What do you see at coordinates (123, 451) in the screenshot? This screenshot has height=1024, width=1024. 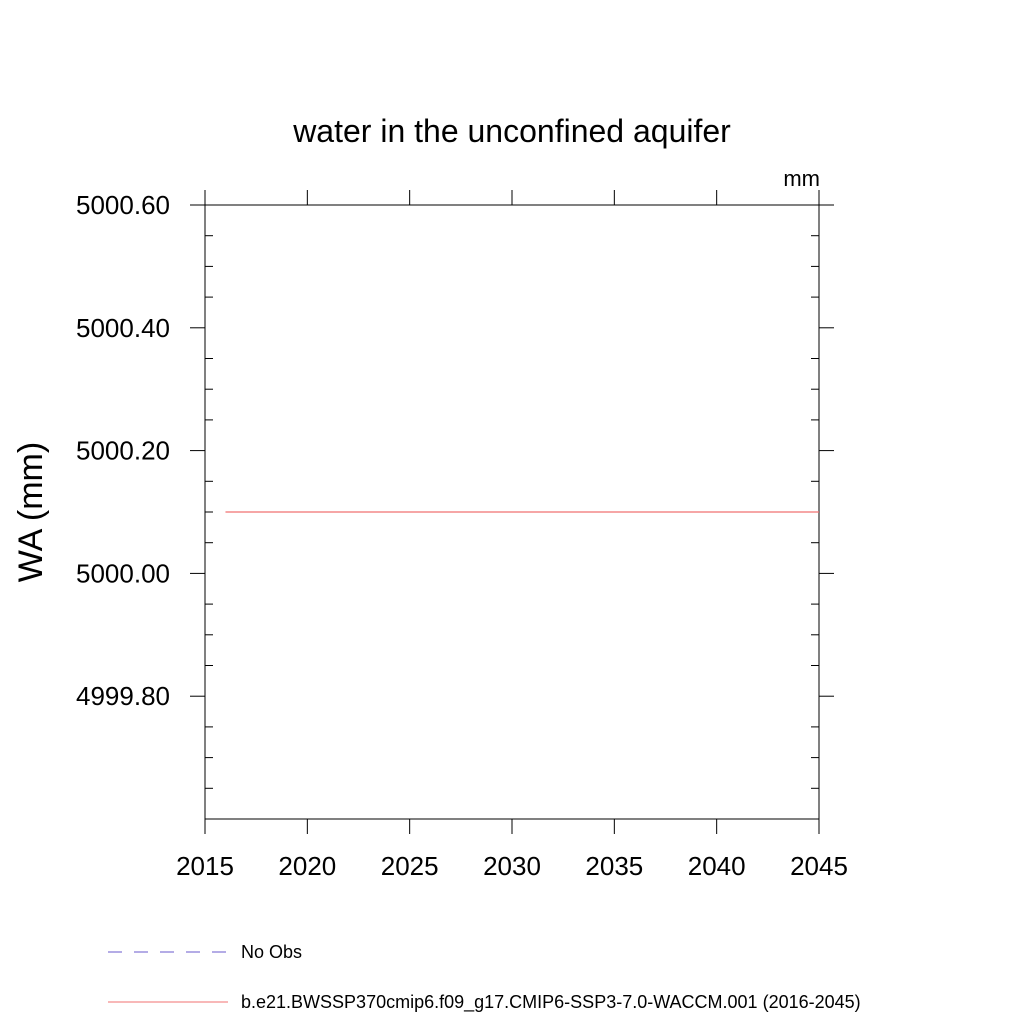 I see `y-tick-label: 5000.20` at bounding box center [123, 451].